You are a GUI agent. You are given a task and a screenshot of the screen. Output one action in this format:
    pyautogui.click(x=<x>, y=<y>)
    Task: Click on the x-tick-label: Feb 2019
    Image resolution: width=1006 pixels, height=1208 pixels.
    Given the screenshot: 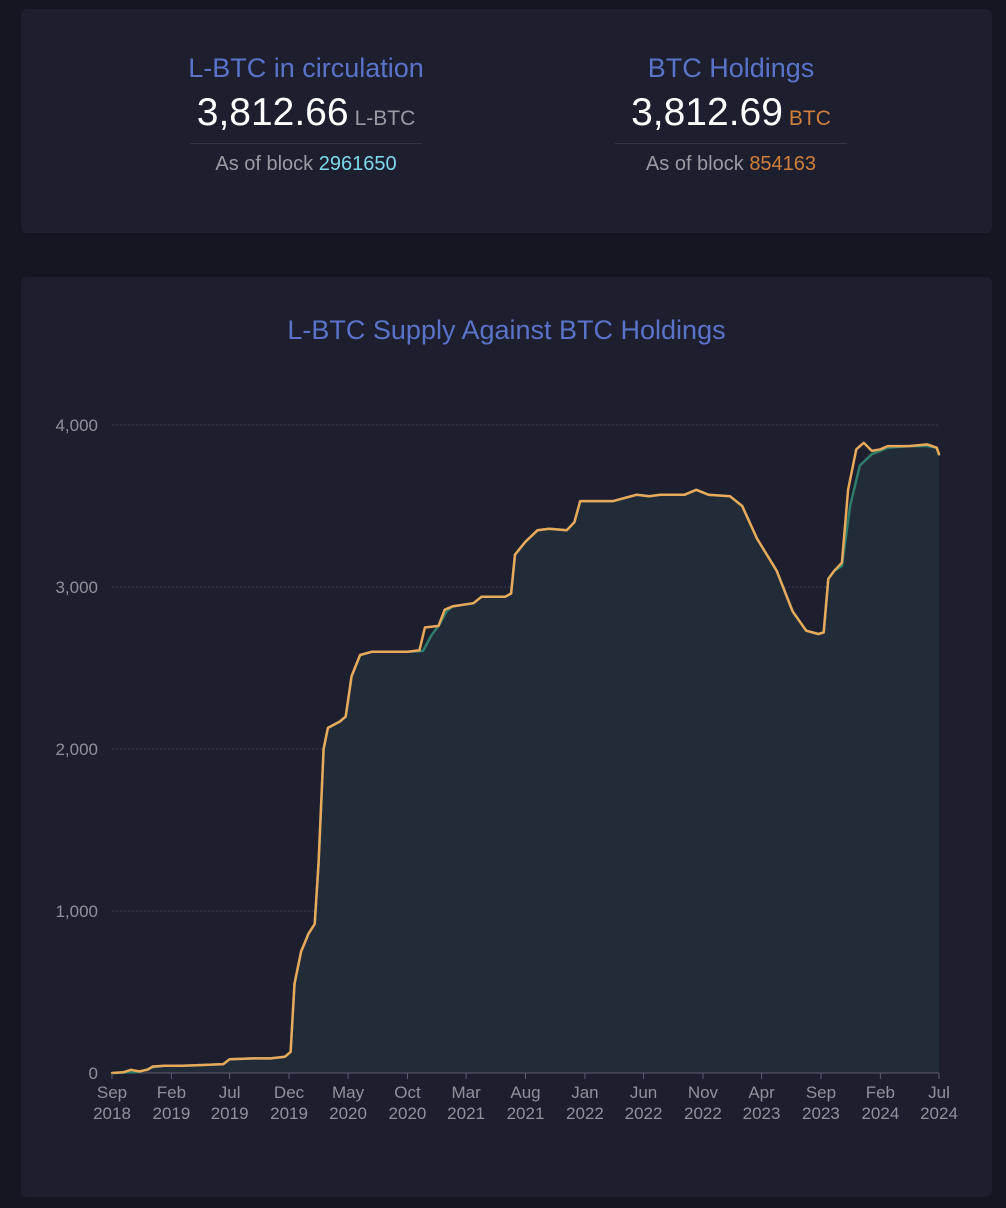 What is the action you would take?
    pyautogui.click(x=171, y=1103)
    